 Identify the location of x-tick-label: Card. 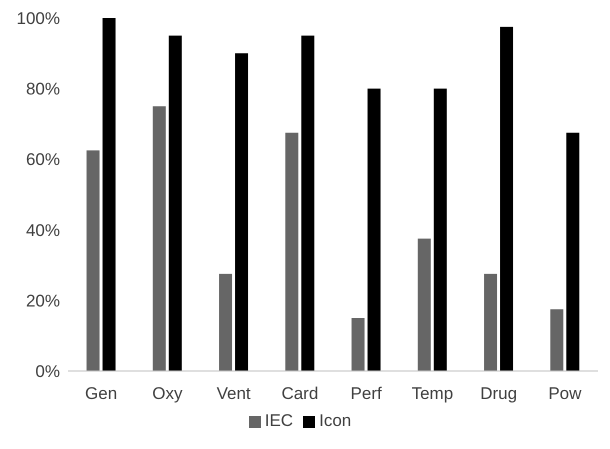
(299, 394).